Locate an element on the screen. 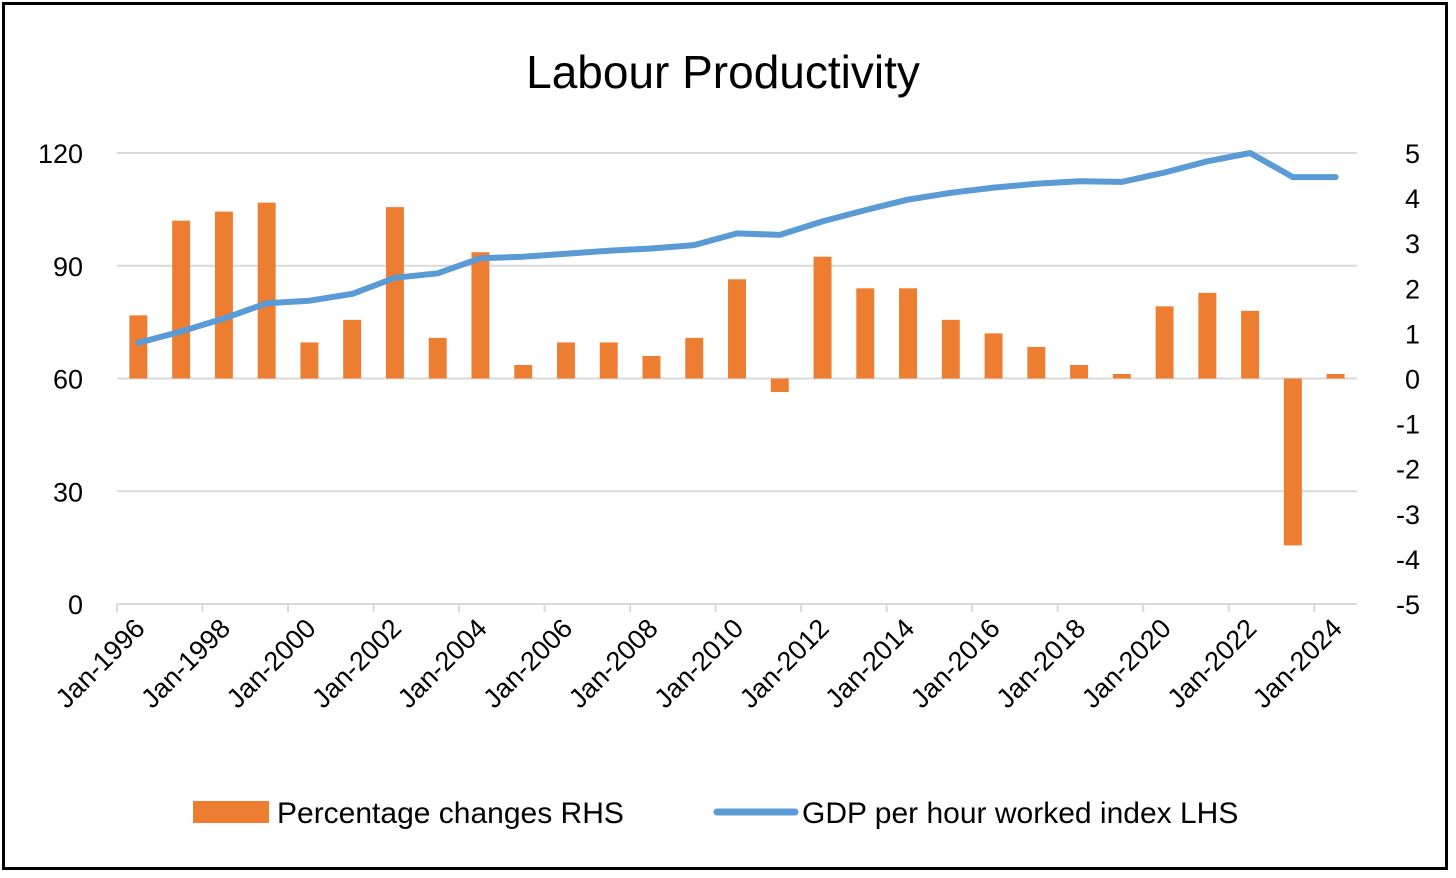  left-y-tick-label-0: 0 is located at coordinates (75, 605).